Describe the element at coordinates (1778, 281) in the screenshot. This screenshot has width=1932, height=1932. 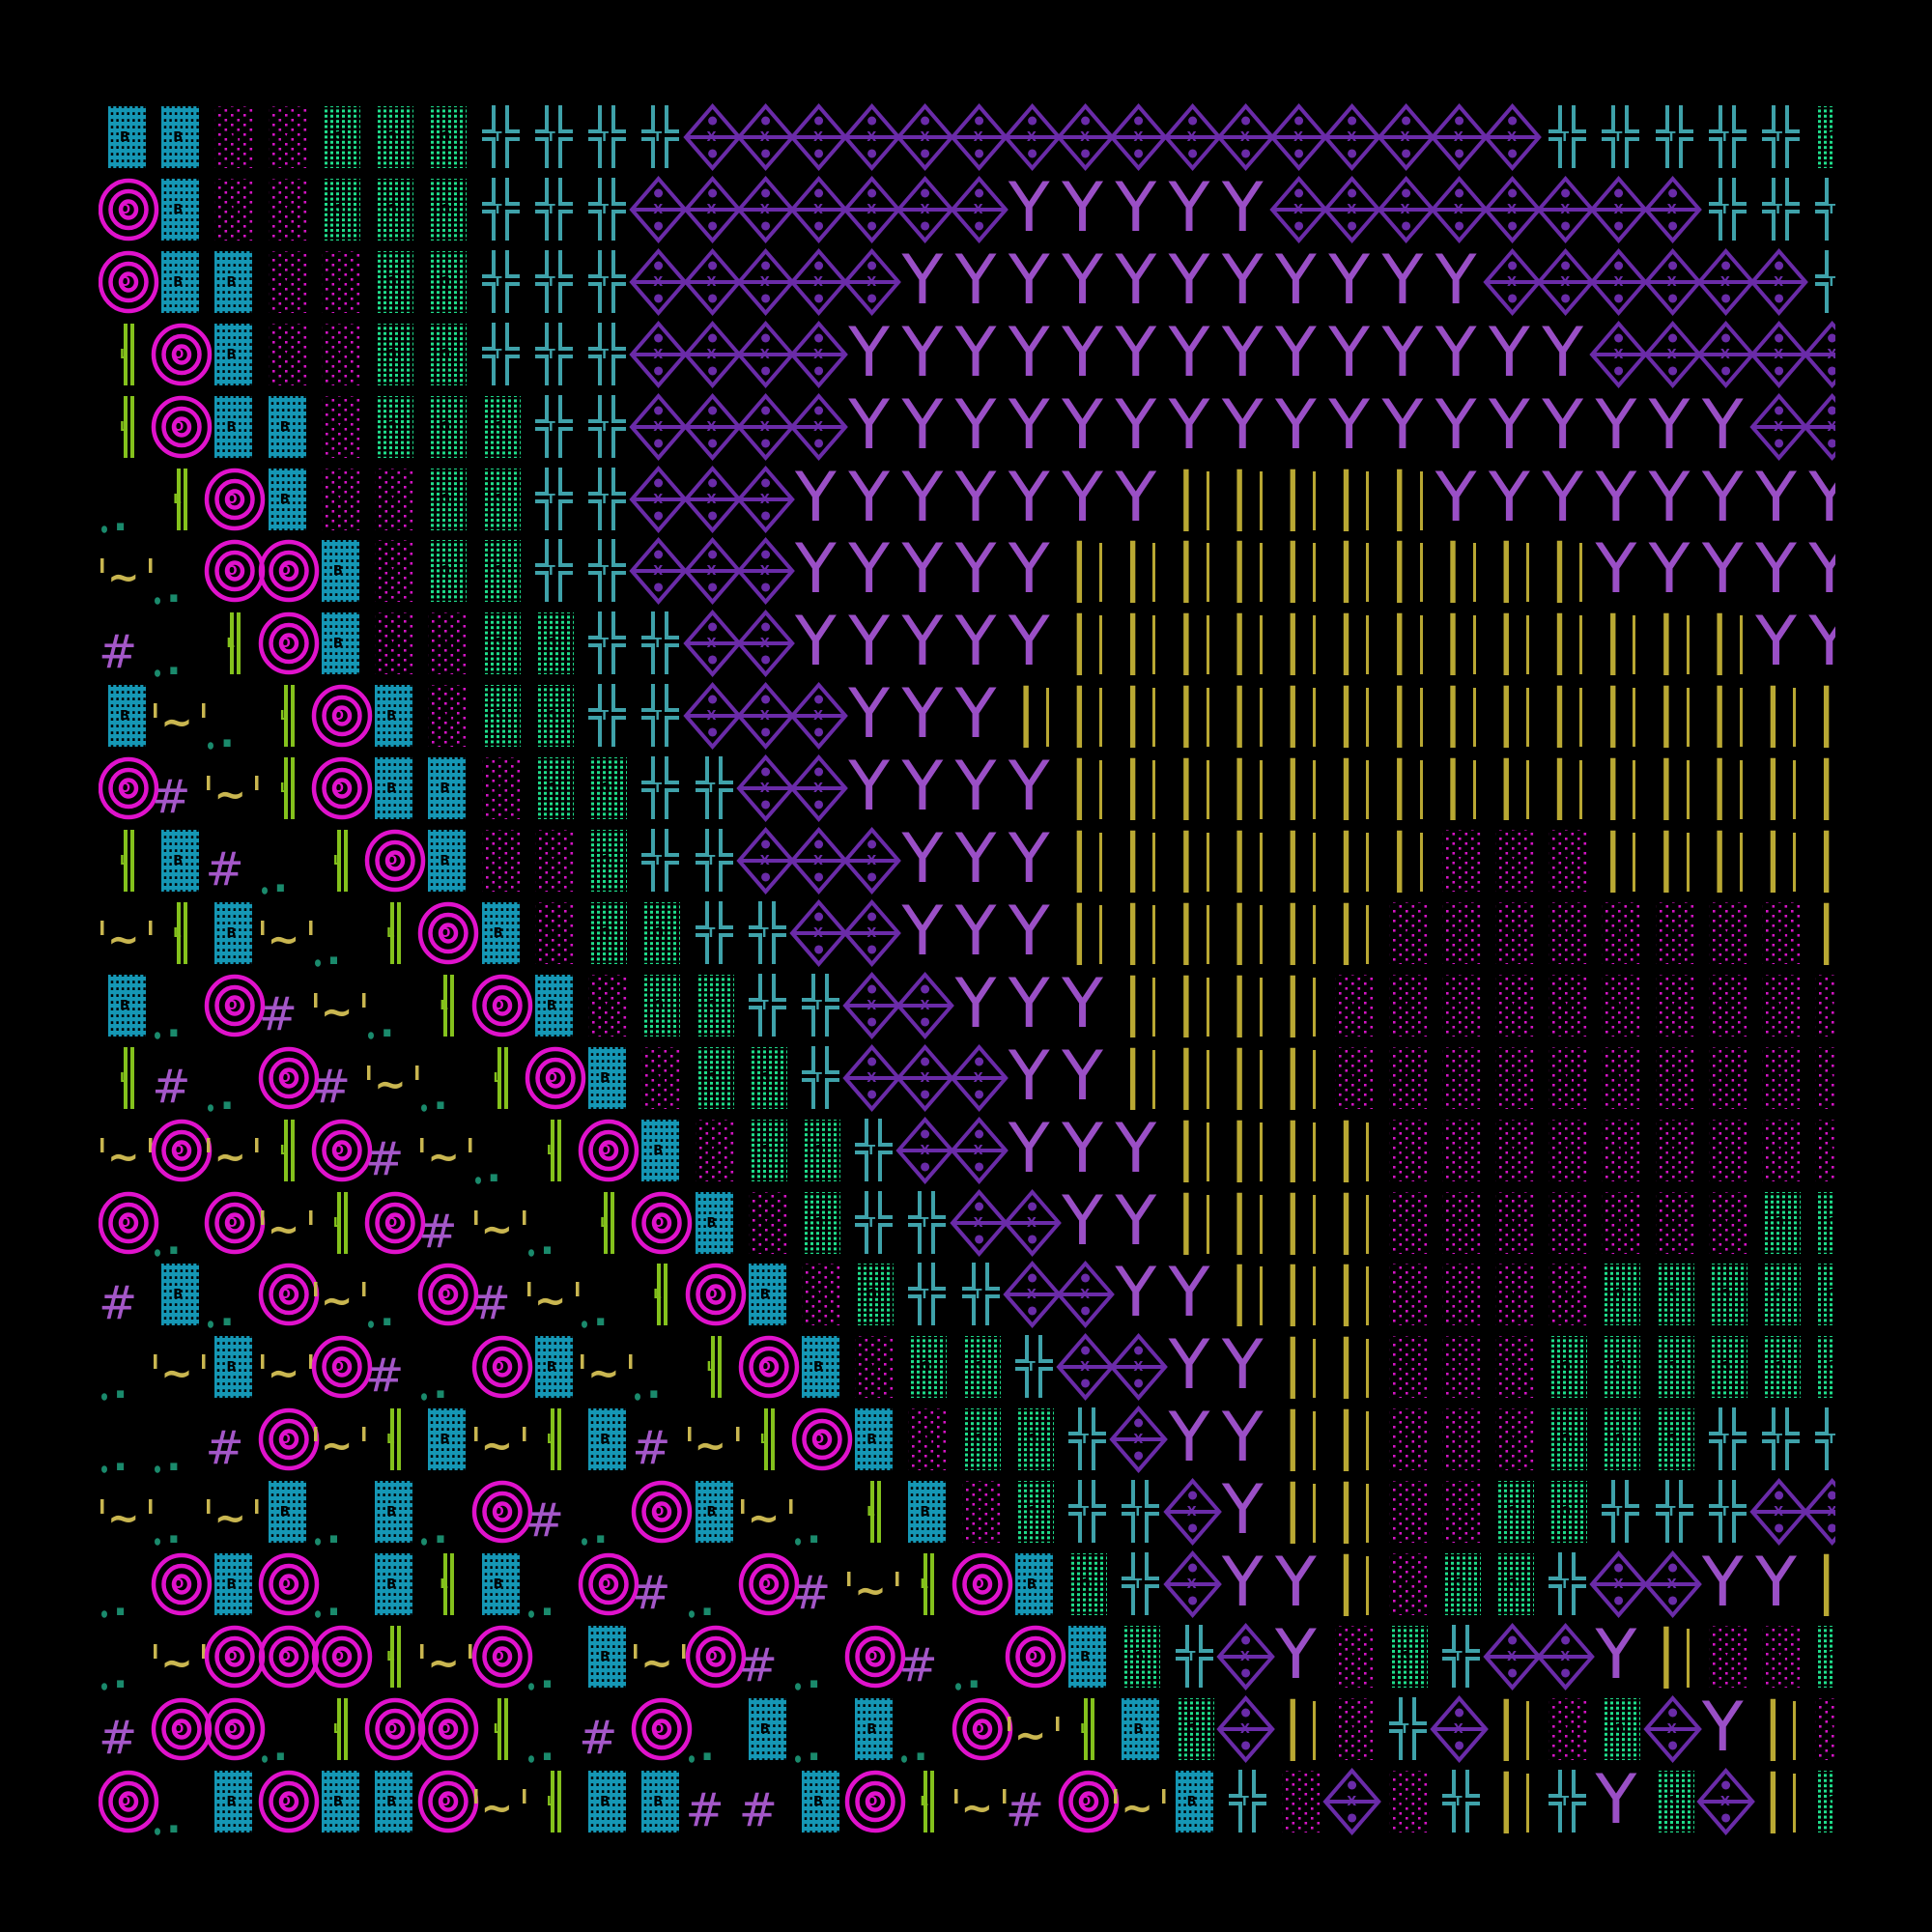
I see `purple-diamond-chain-shape` at that location.